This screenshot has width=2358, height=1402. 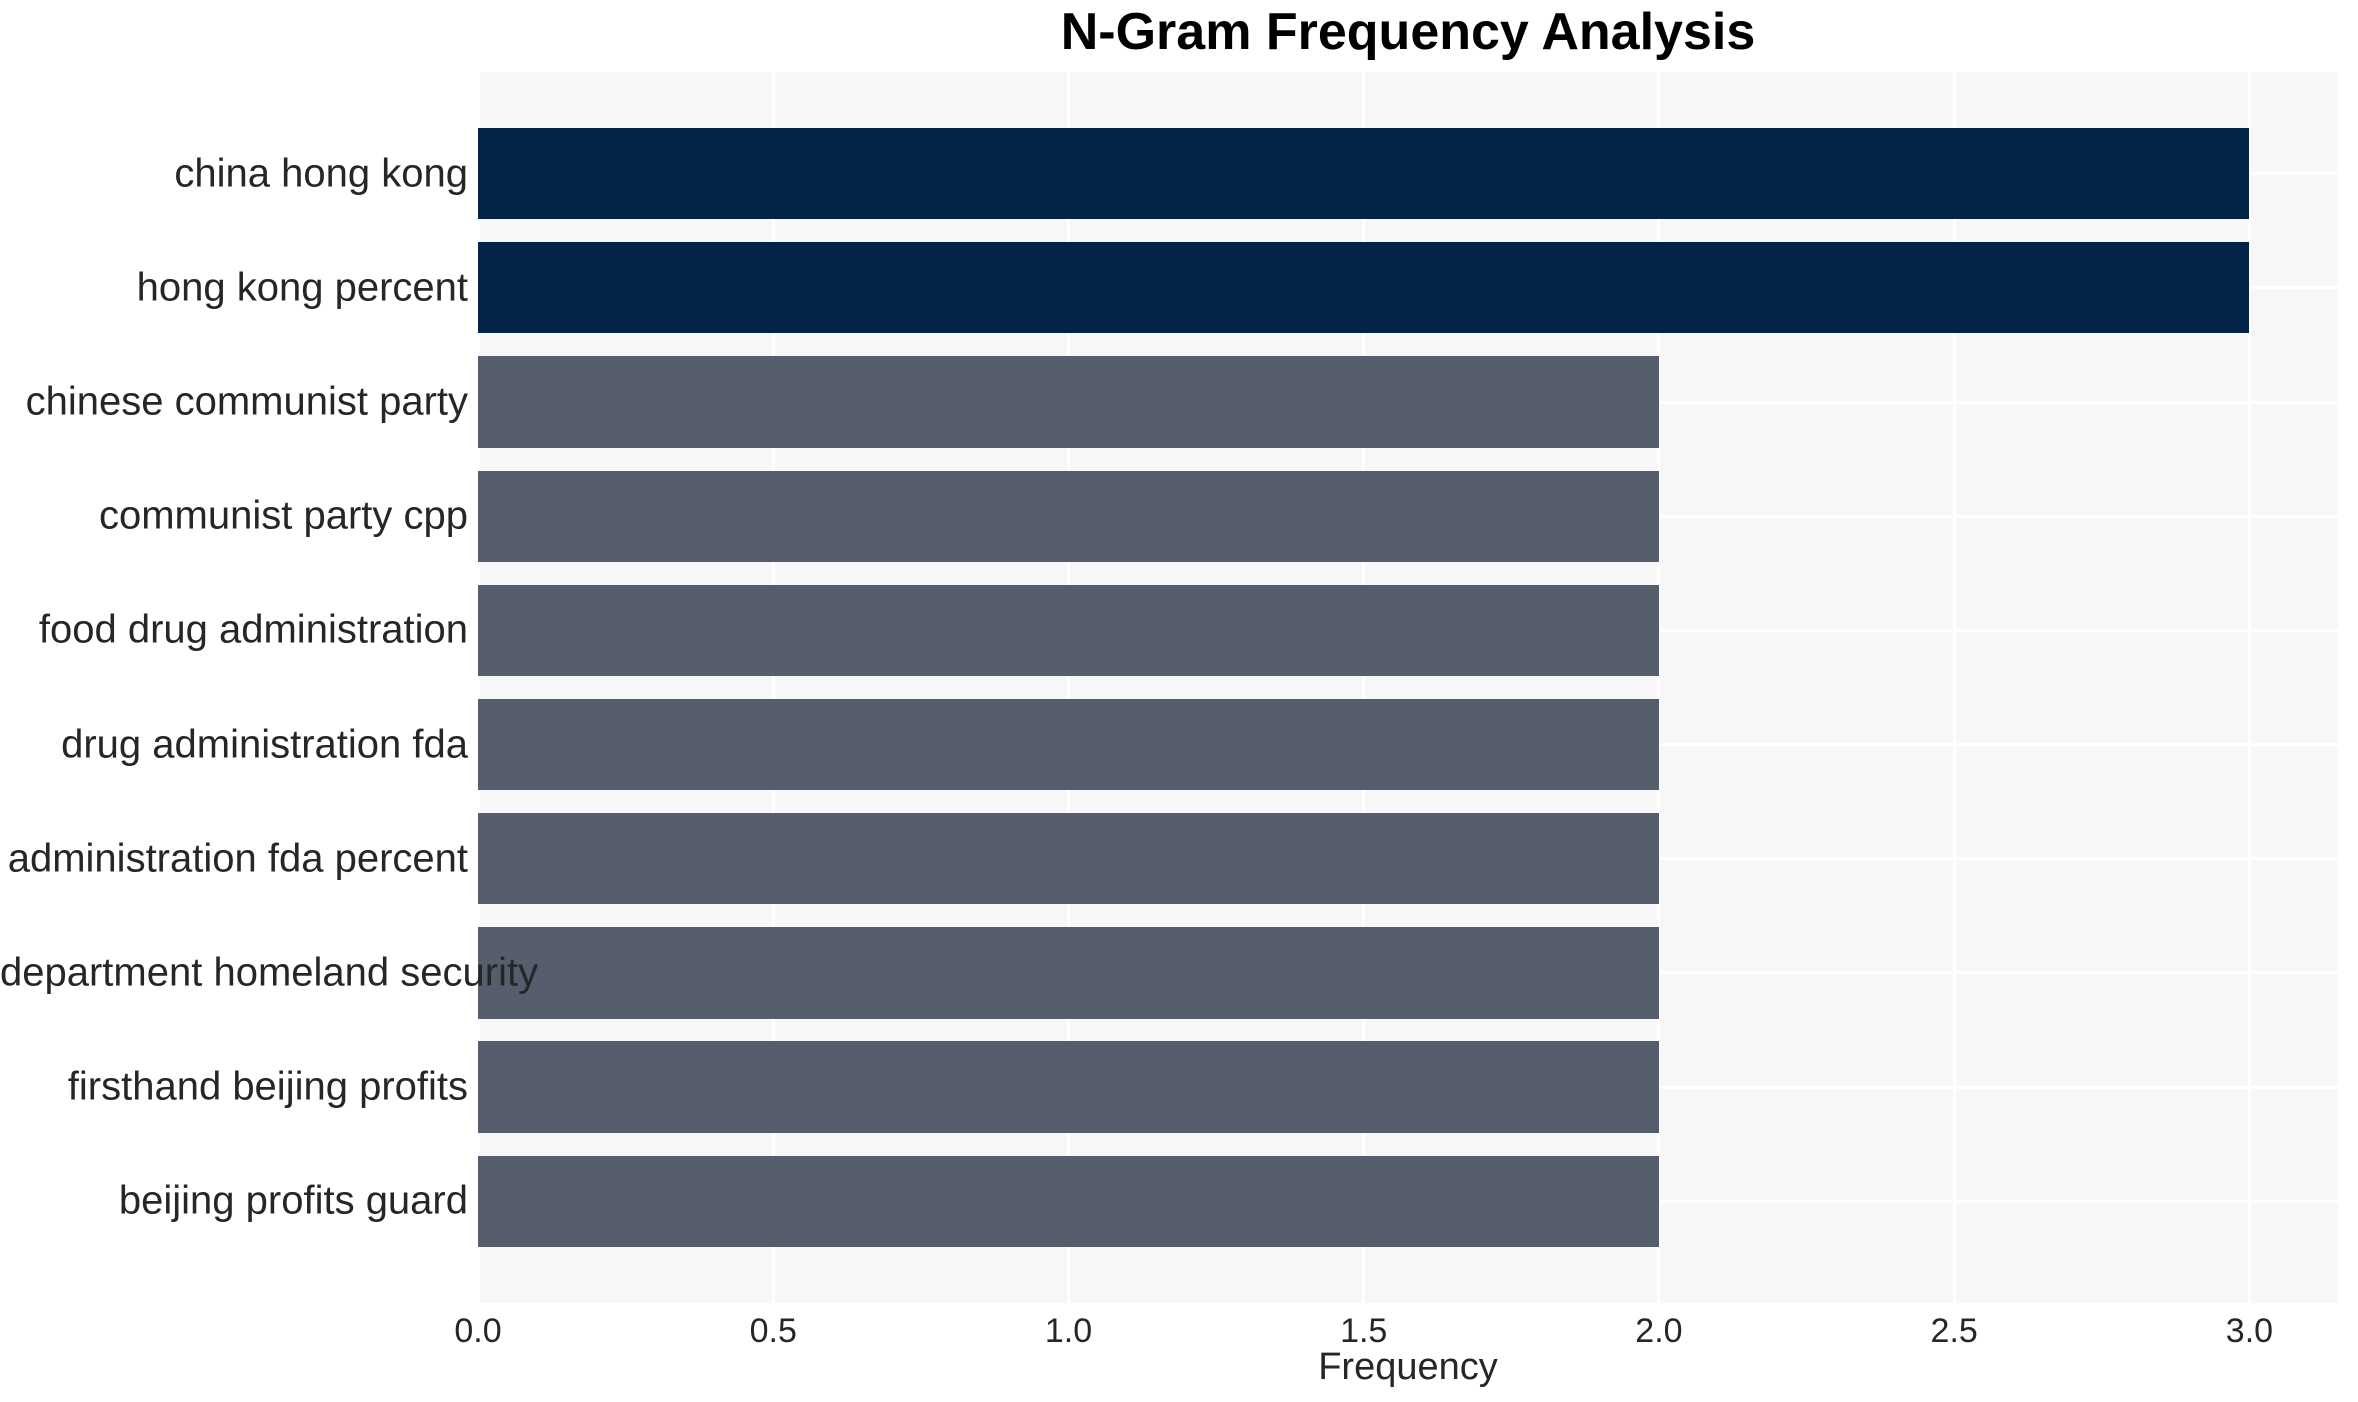 What do you see at coordinates (1068, 1331) in the screenshot?
I see `x-tick-label: 1.0` at bounding box center [1068, 1331].